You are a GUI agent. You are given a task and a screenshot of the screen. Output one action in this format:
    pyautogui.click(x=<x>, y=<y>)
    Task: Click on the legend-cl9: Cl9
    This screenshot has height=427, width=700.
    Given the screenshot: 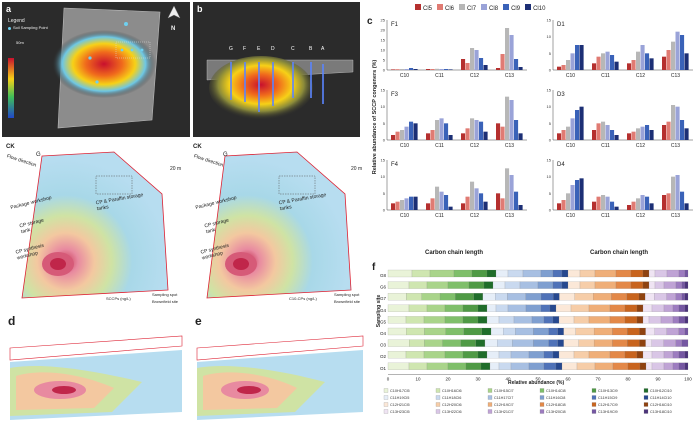 What is the action you would take?
    pyautogui.click(x=511, y=8)
    